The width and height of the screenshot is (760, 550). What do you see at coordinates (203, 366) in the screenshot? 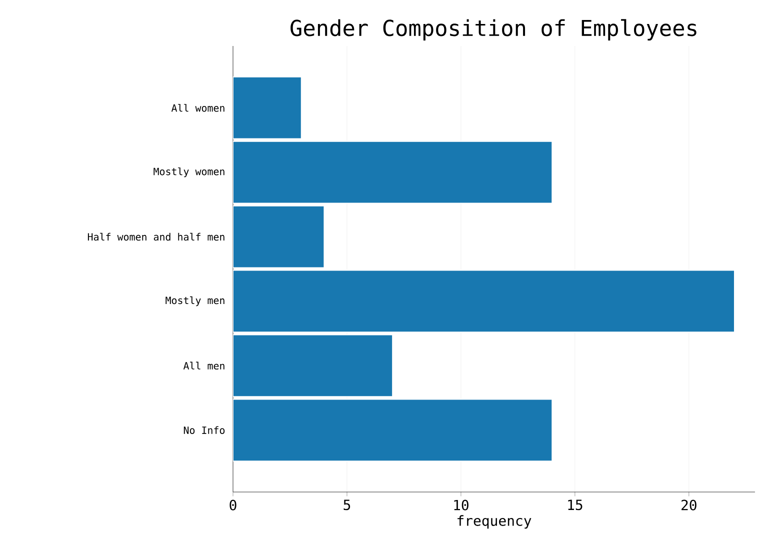
I see `y-tick-label: All men` at bounding box center [203, 366].